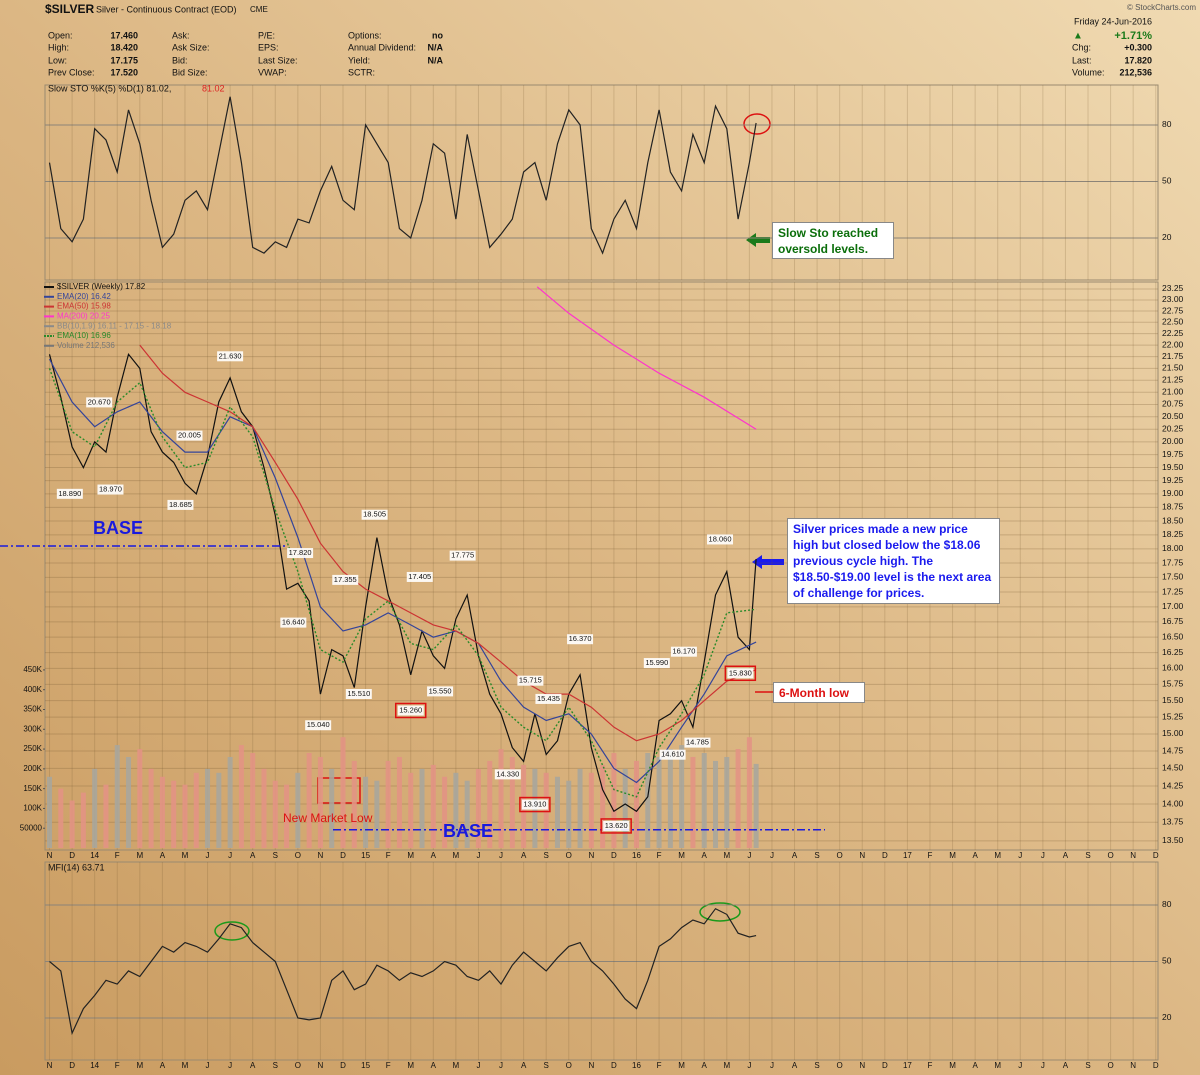  What do you see at coordinates (118, 528) in the screenshot?
I see `base-label: BASE` at bounding box center [118, 528].